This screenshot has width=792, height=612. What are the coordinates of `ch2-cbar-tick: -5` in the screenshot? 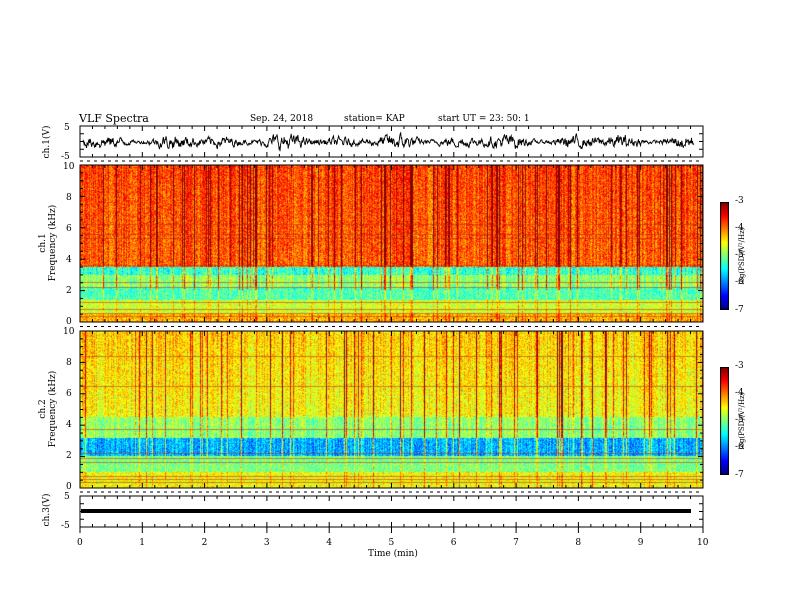 It's located at (739, 420).